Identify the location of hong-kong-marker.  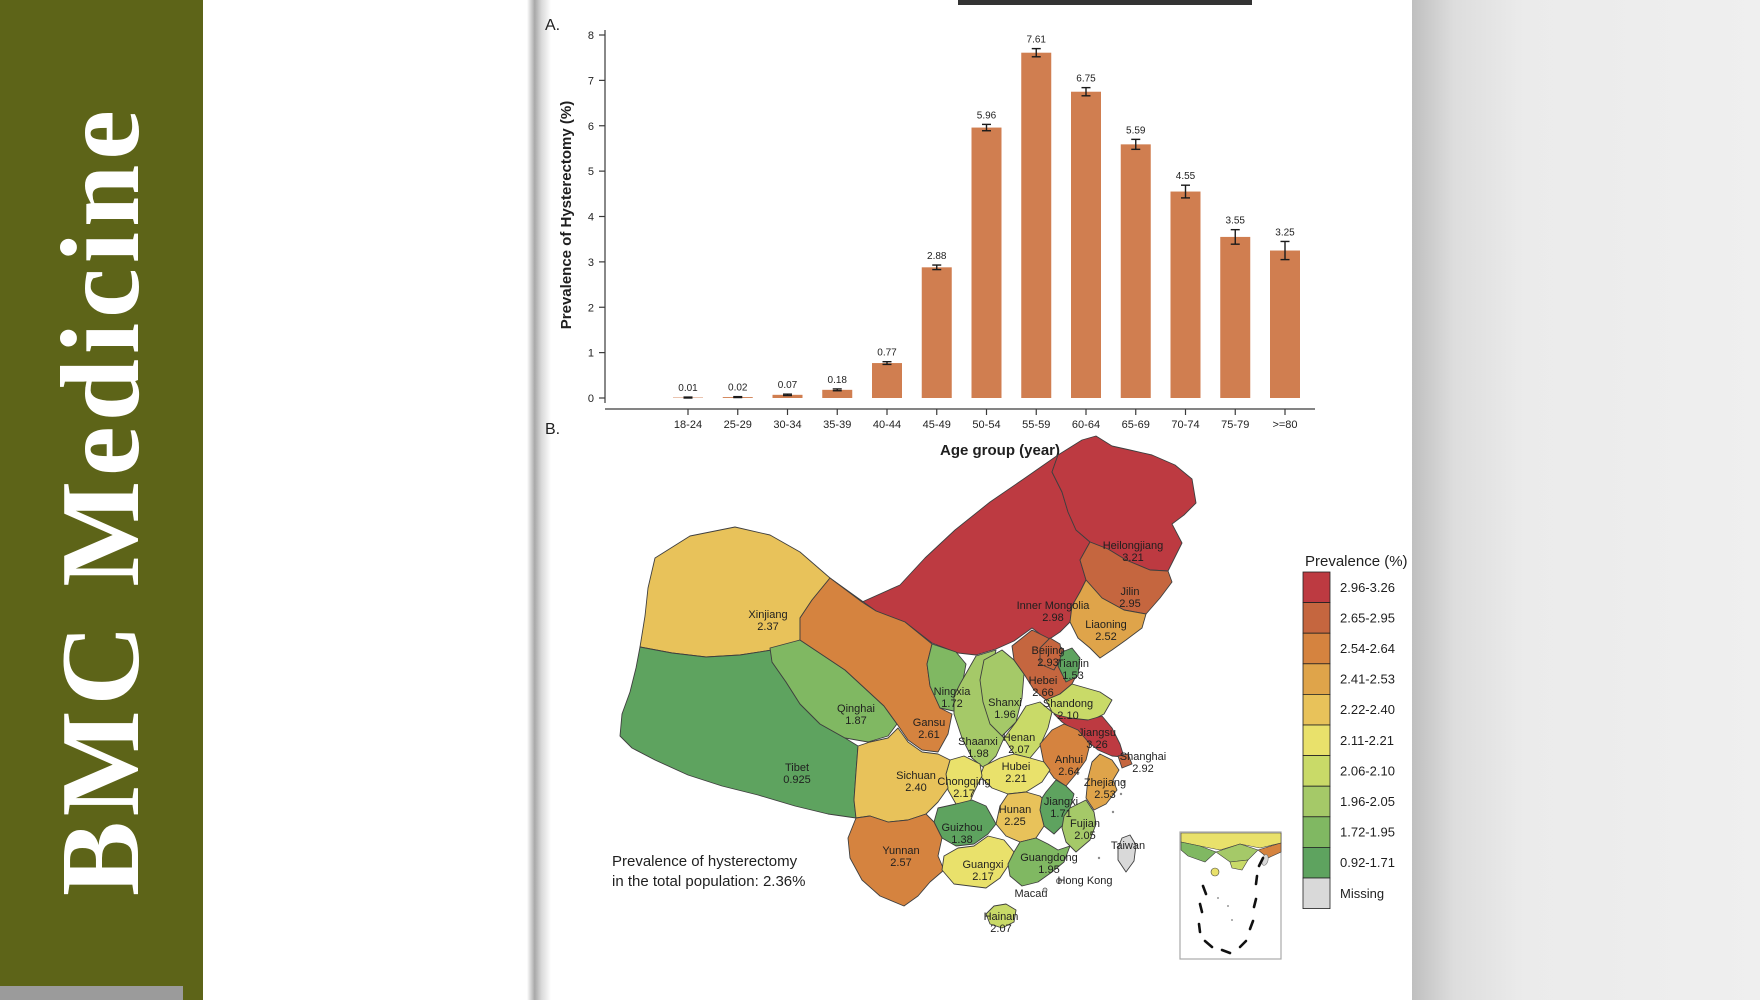
(1059, 881).